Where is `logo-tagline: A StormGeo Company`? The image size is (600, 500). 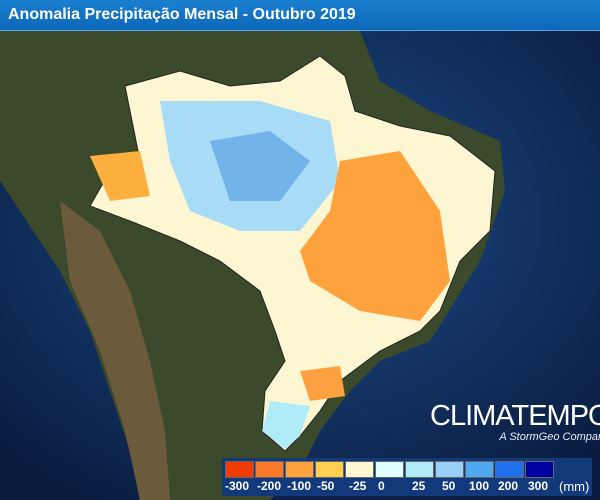
logo-tagline: A StormGeo Company is located at coordinates (549, 437).